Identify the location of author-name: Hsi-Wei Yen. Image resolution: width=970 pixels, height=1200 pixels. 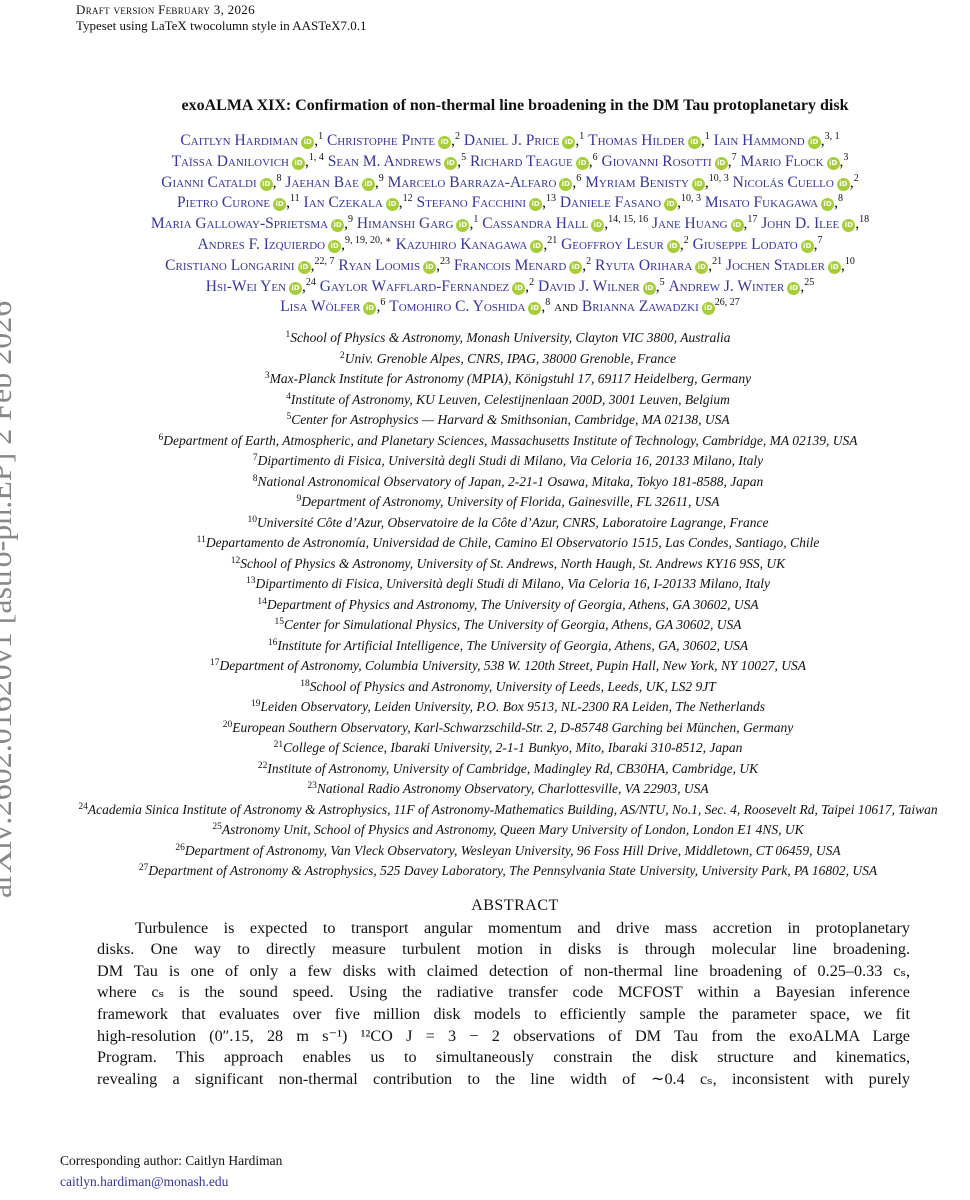
(246, 286).